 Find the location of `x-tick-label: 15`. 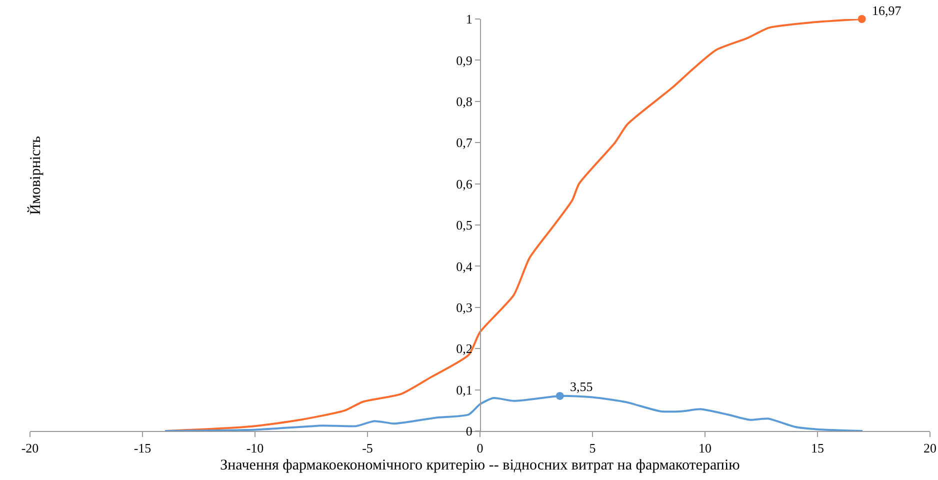

x-tick-label: 15 is located at coordinates (817, 448).